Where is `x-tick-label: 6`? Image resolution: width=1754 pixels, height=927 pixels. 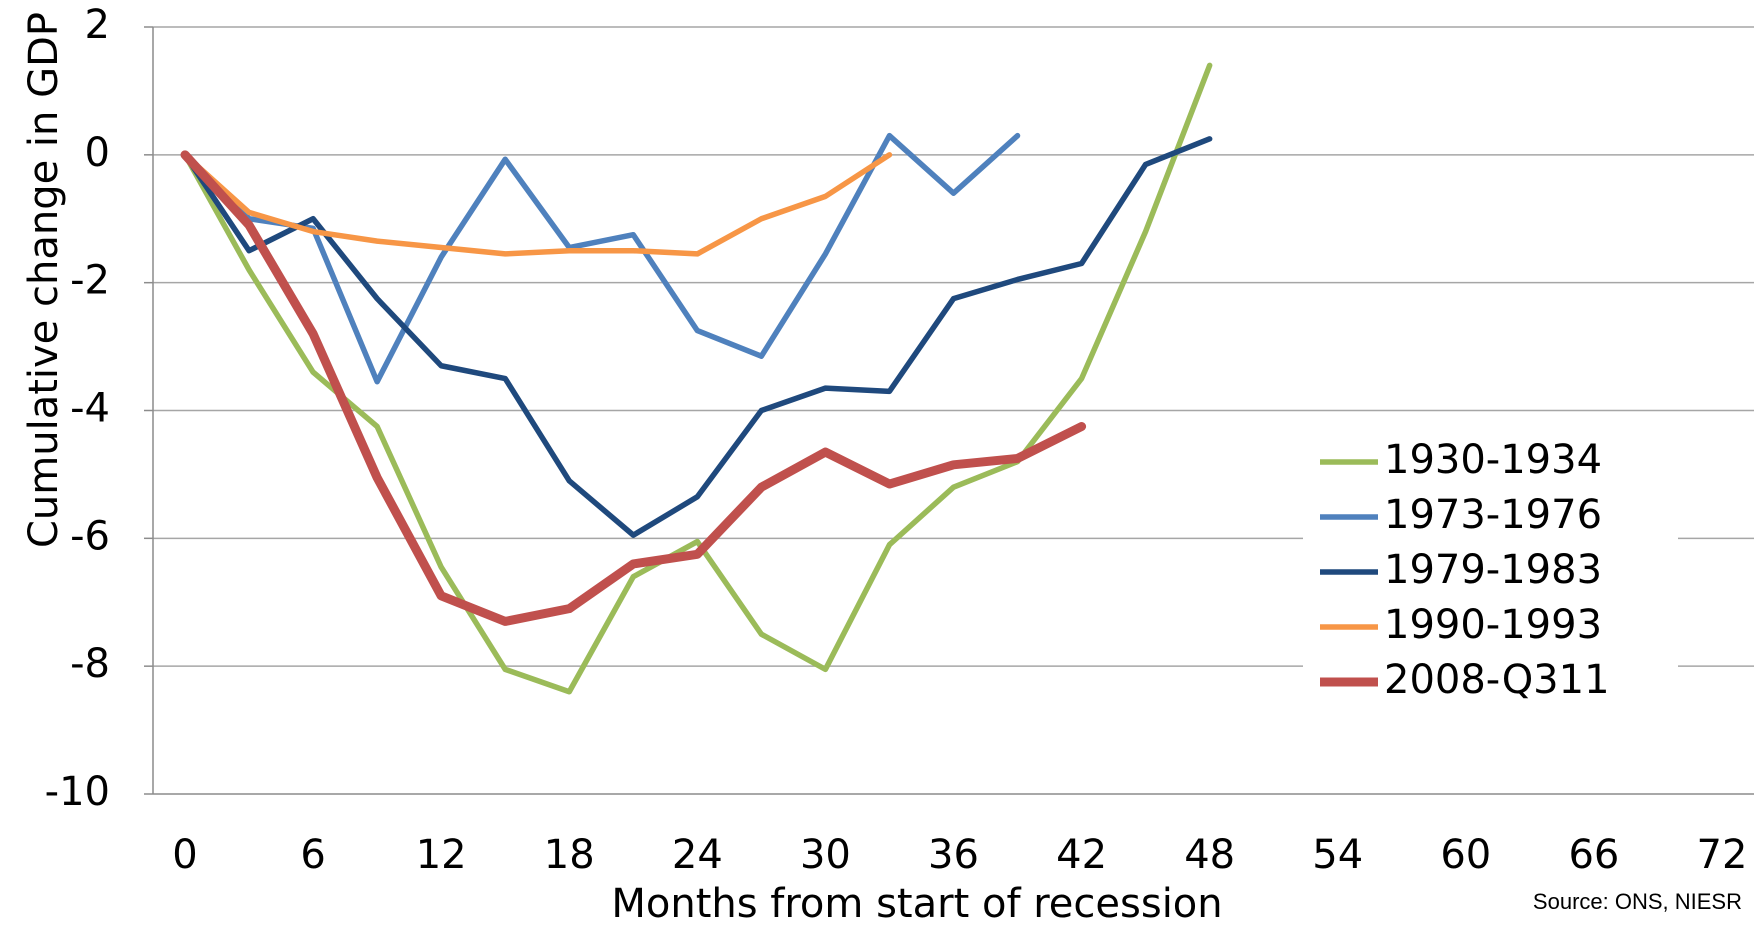 x-tick-label: 6 is located at coordinates (312, 855).